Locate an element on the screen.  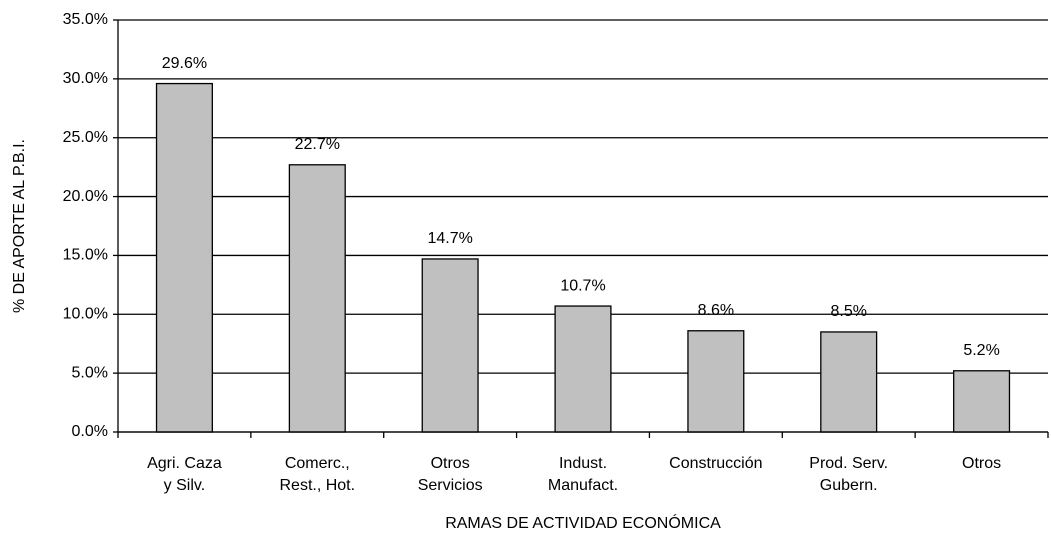
y-tick-label: 25.0% is located at coordinates (85, 137).